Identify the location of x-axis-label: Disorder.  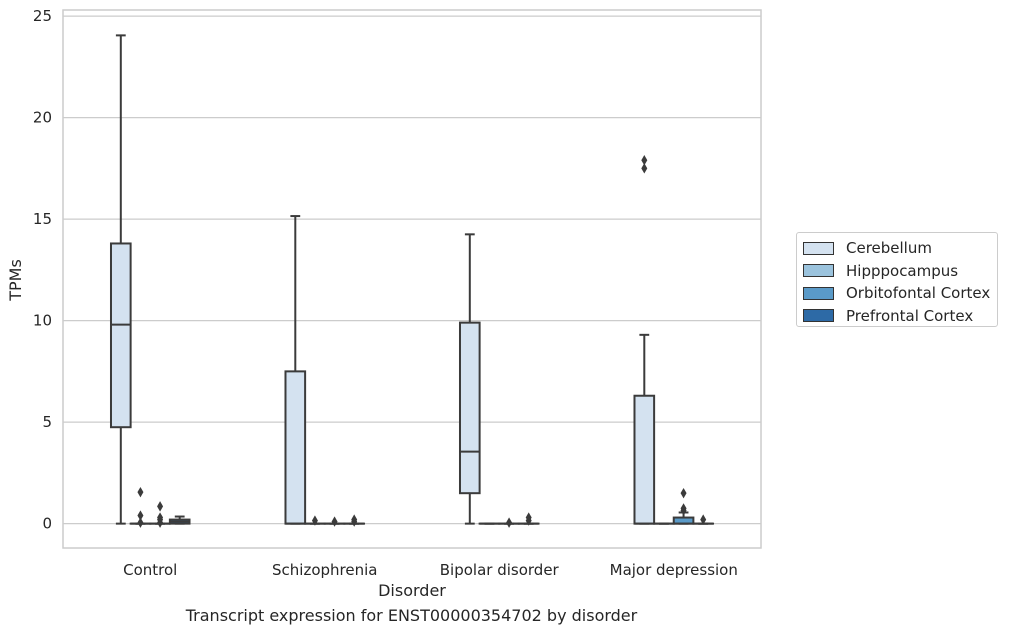
(412, 590).